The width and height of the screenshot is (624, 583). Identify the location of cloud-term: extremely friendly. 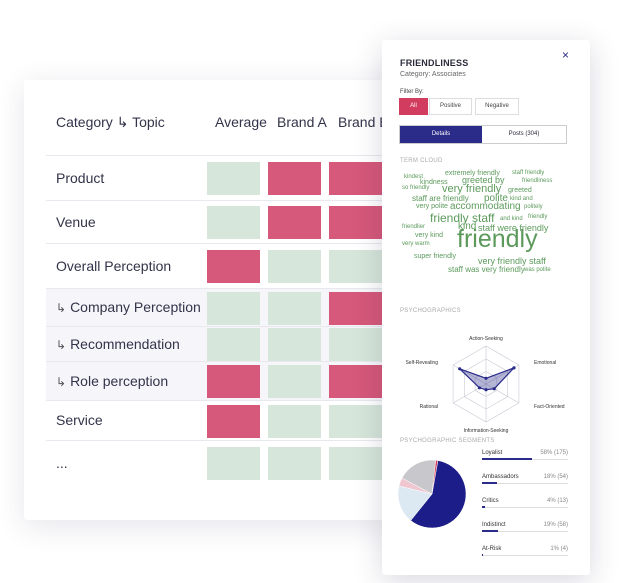
(472, 173).